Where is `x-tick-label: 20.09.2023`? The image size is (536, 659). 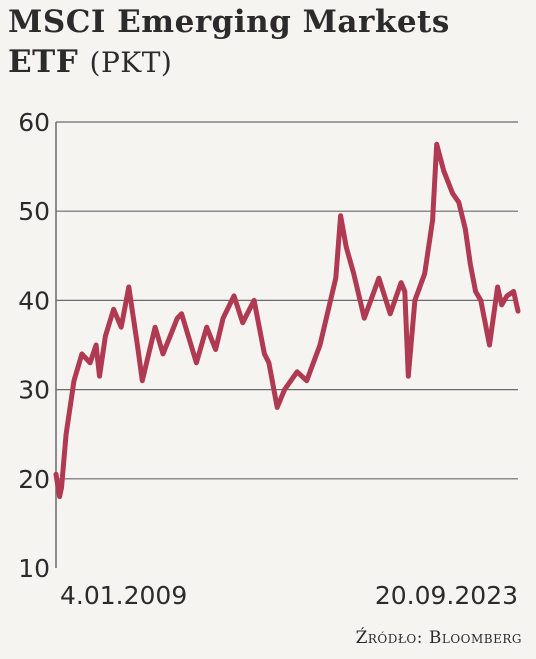
x-tick-label: 20.09.2023 is located at coordinates (446, 595).